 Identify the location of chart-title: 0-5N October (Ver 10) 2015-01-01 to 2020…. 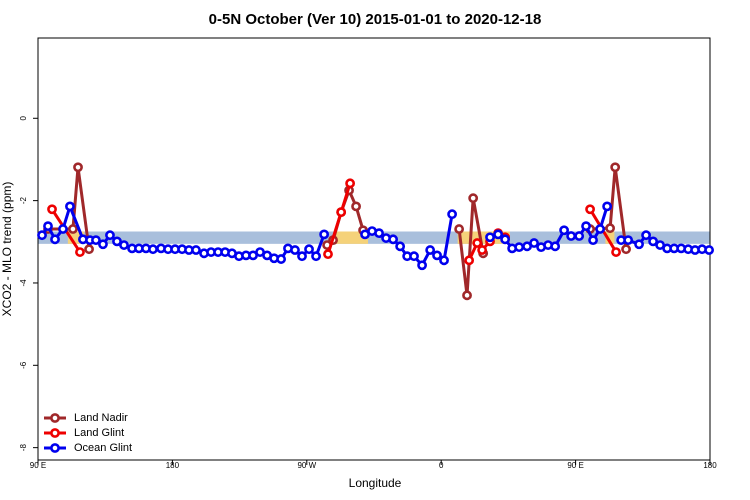
(375, 19).